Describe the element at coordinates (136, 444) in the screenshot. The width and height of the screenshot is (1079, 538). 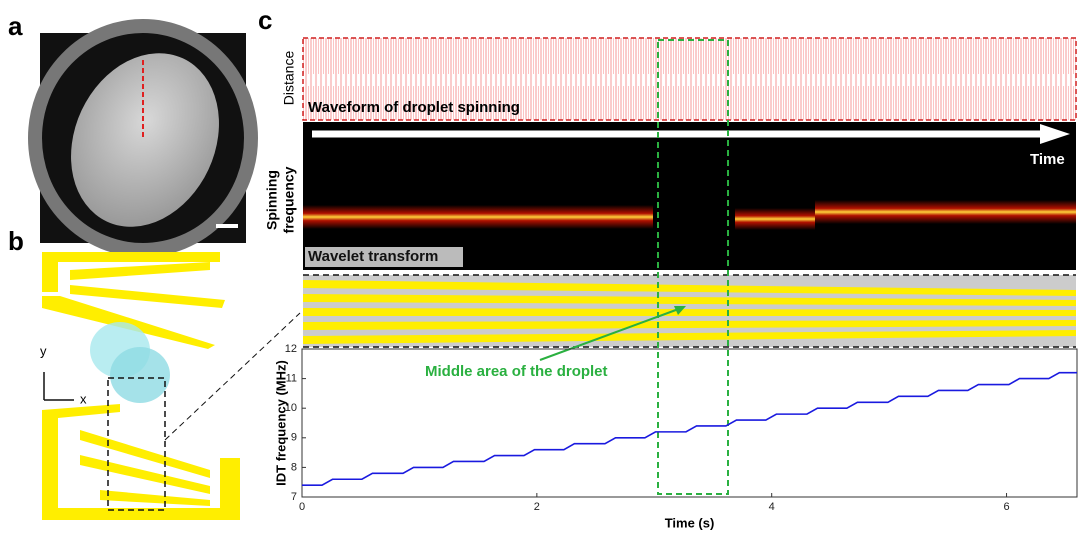
I see `zoom-box` at that location.